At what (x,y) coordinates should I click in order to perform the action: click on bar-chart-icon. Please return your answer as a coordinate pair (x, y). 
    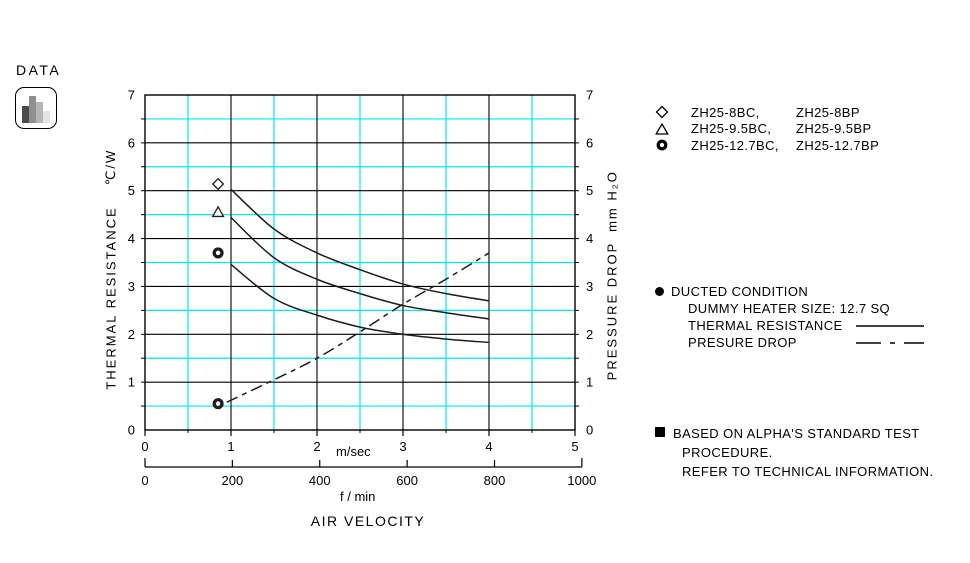
    Looking at the image, I should click on (36, 108).